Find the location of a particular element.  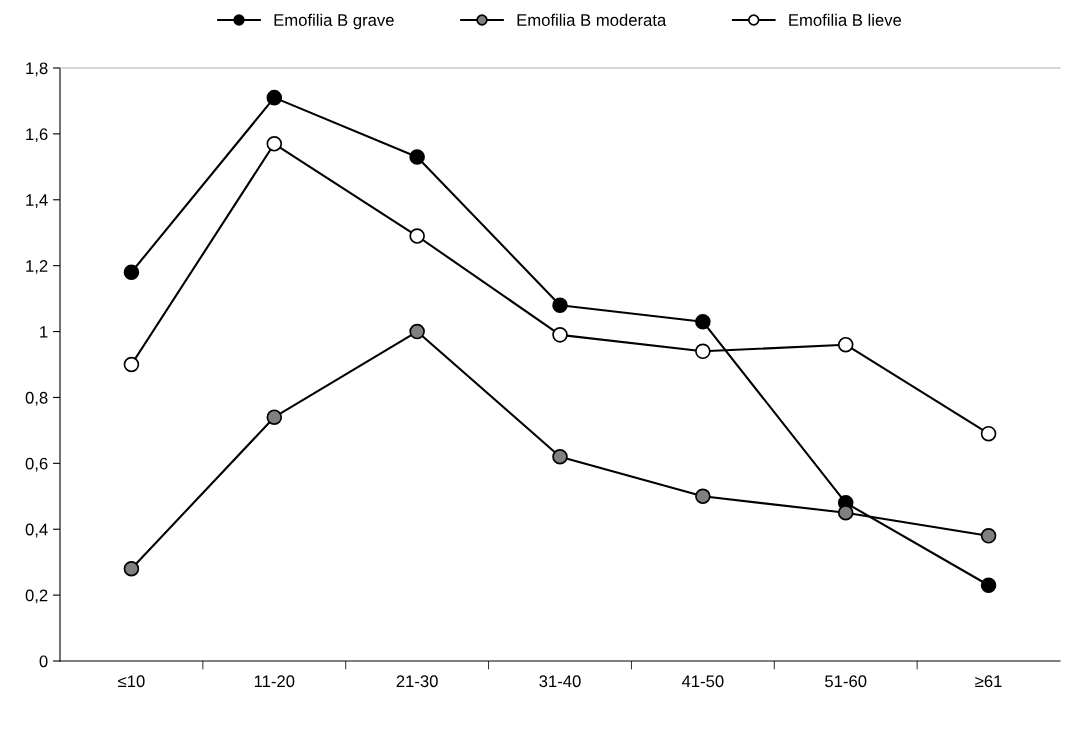

y-tick-label: 1,2 is located at coordinates (37, 267).